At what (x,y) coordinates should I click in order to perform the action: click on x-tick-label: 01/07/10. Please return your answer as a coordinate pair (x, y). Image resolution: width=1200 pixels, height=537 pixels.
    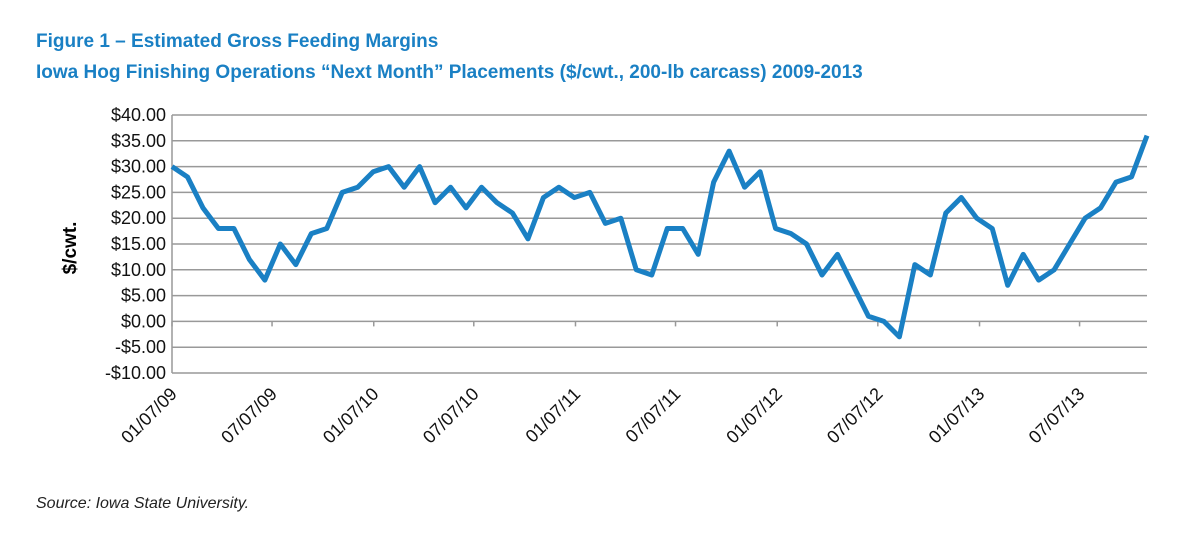
    Looking at the image, I should click on (351, 416).